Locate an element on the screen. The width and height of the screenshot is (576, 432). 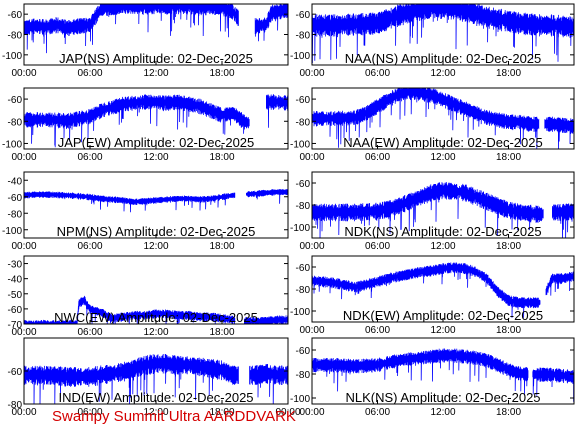
panel-6-xtick-label-0: 00:00 is located at coordinates (23, 332).